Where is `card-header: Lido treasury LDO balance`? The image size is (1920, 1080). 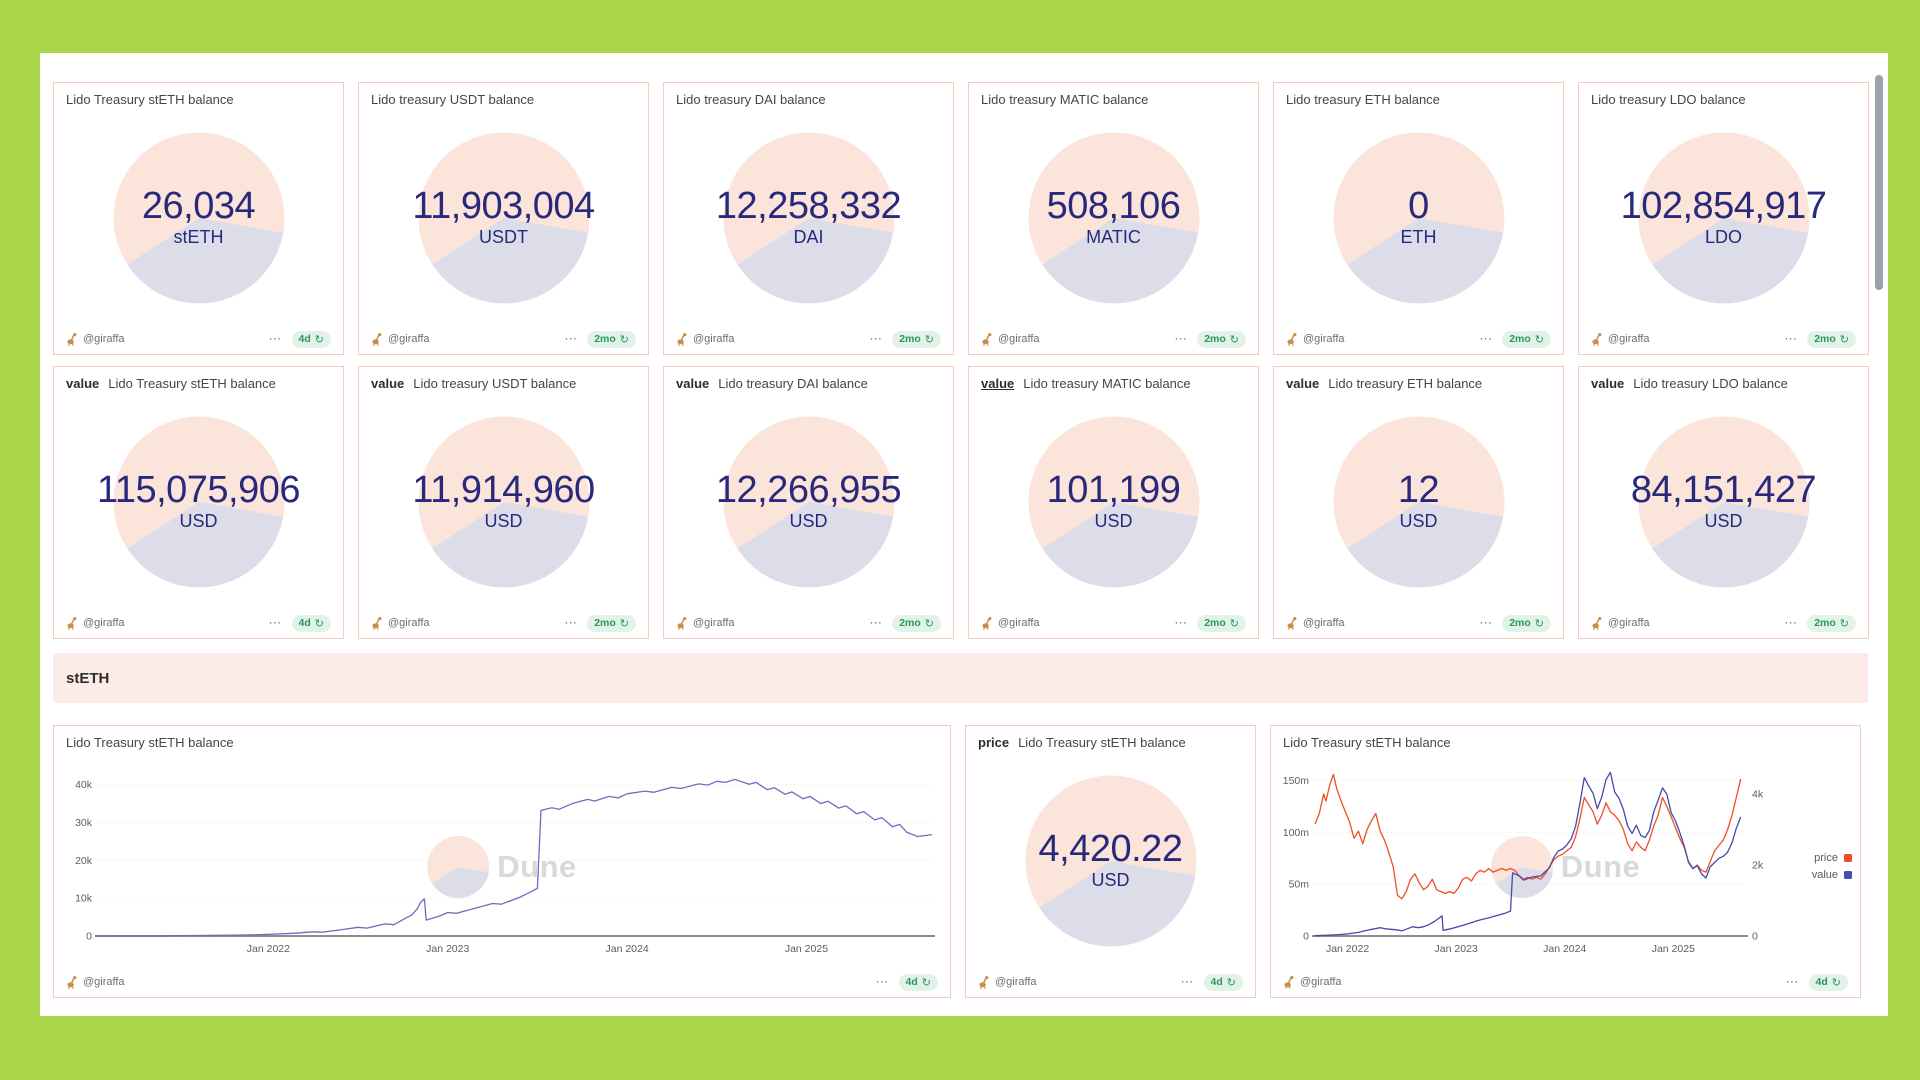
card-header: Lido treasury LDO balance is located at coordinates (1723, 97).